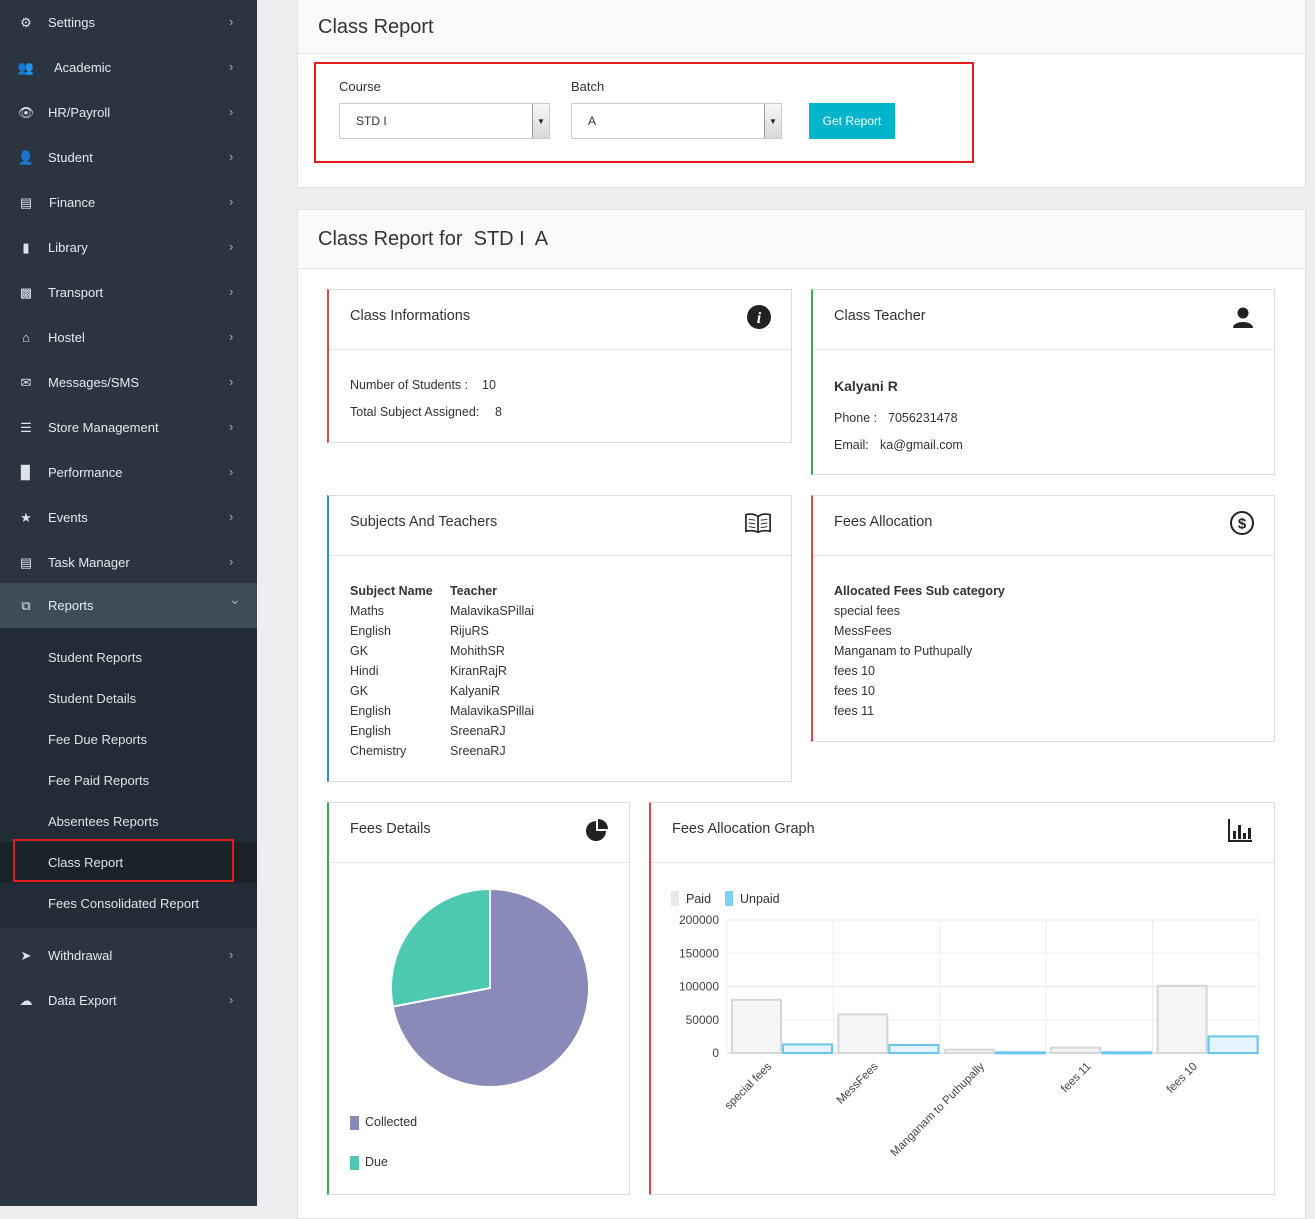 This screenshot has width=1315, height=1219. Describe the element at coordinates (26, 22) in the screenshot. I see `gears-icon: ⚙` at that location.